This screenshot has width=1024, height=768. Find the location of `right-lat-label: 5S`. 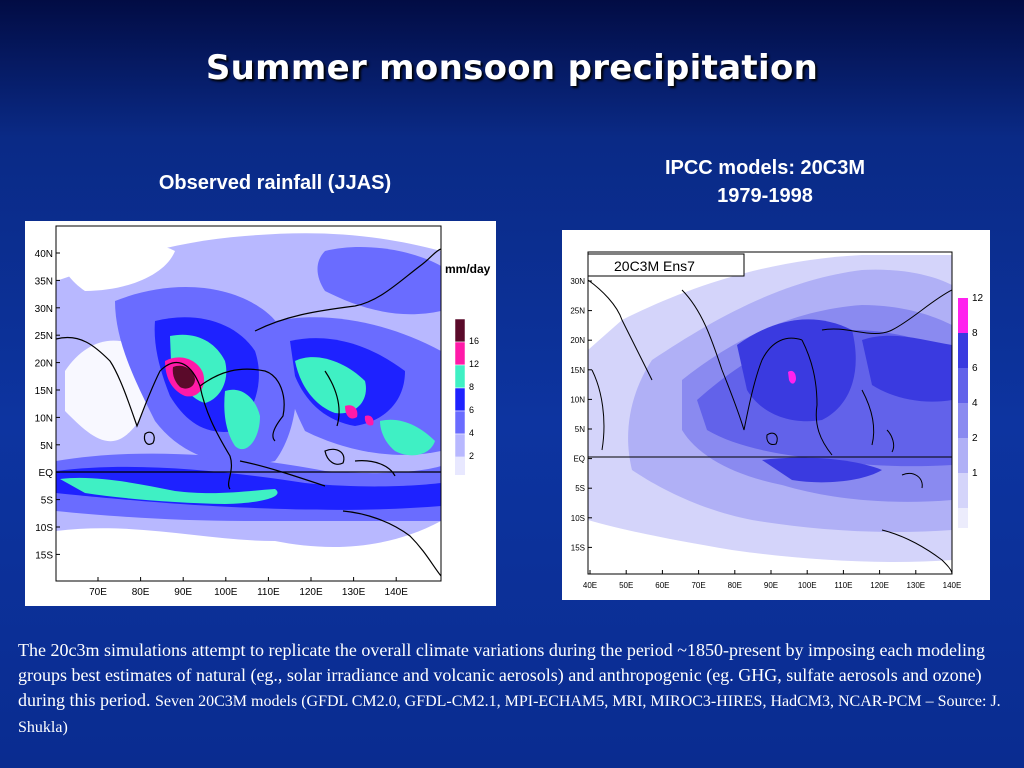

right-lat-label: 5S is located at coordinates (580, 488).